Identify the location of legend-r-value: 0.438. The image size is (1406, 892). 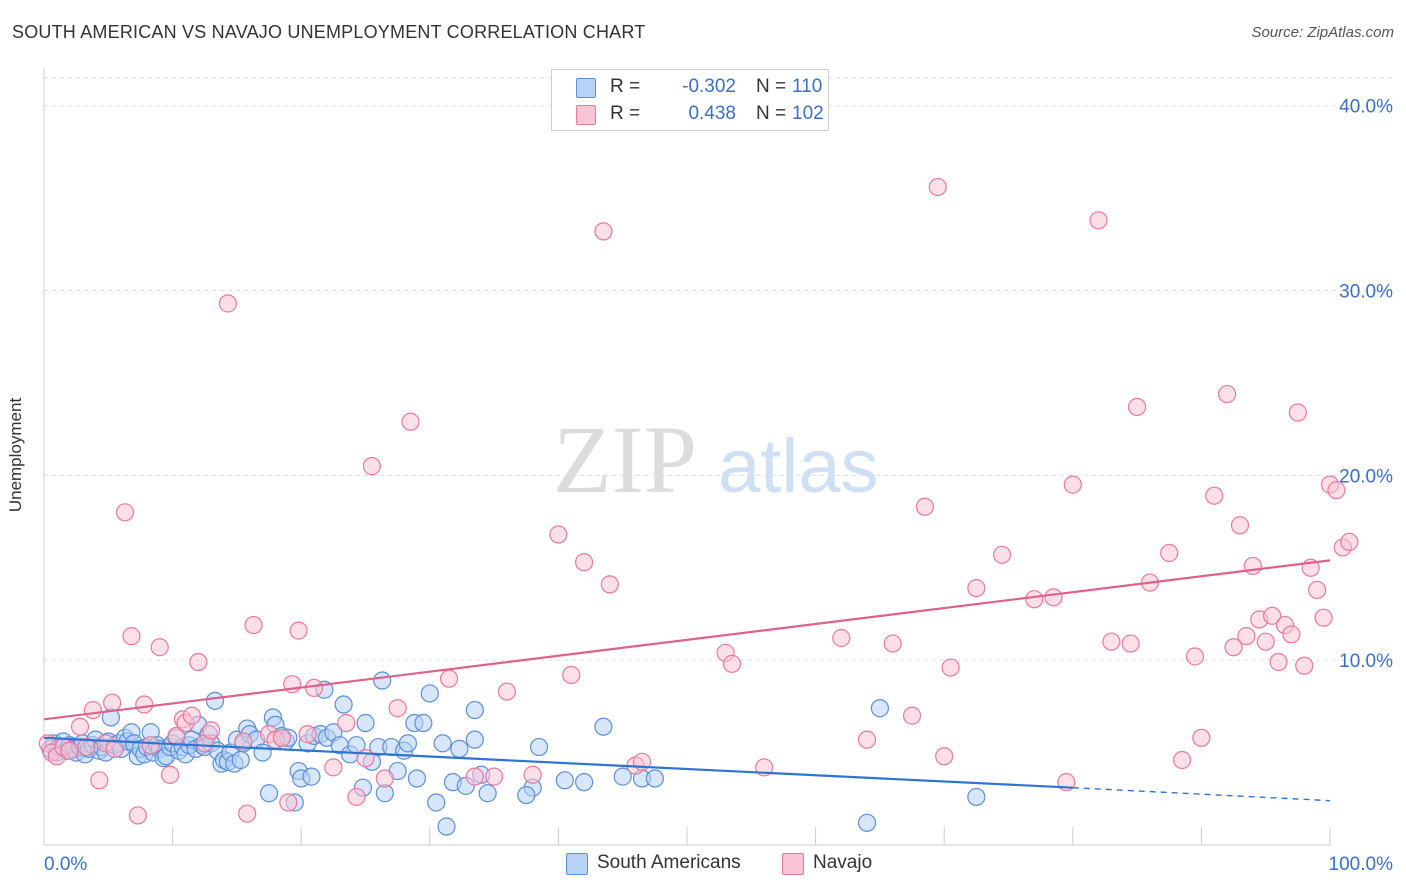
(712, 113).